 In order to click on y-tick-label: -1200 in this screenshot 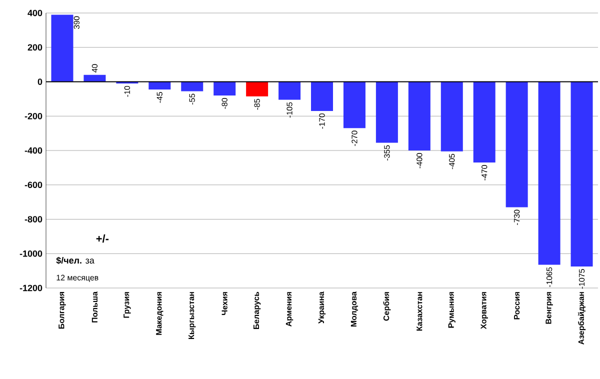, I will do `click(31, 288)`.